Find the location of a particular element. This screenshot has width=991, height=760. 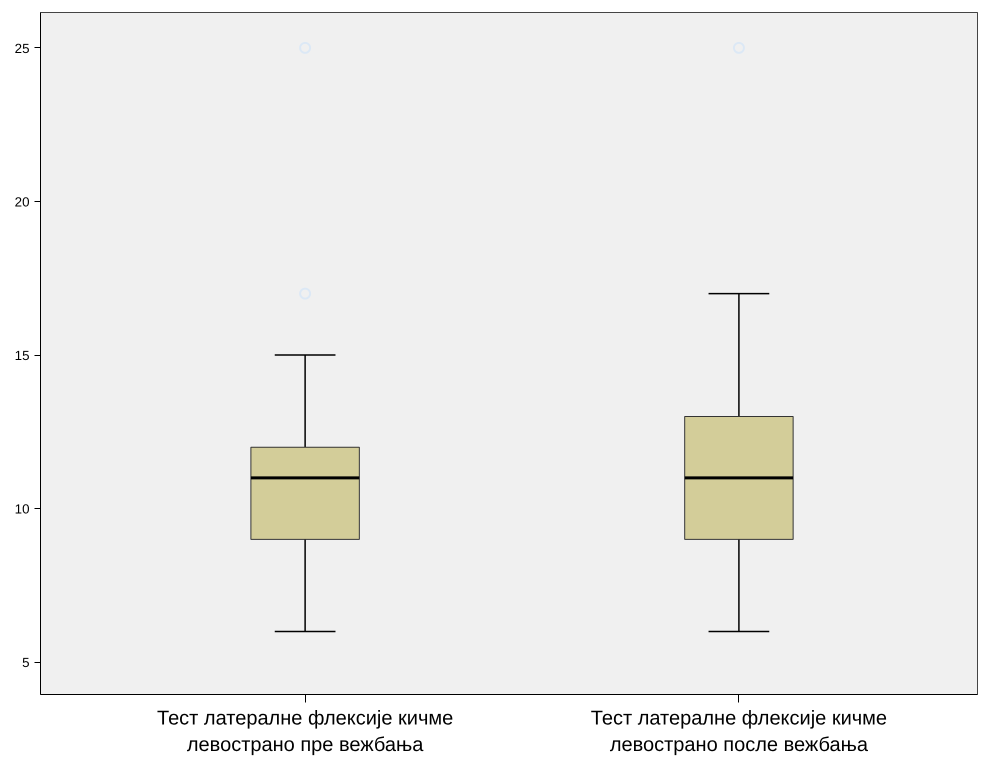

x-tick-label: Тест латералне флексије кичме левострано пре вежбања is located at coordinates (305, 732).